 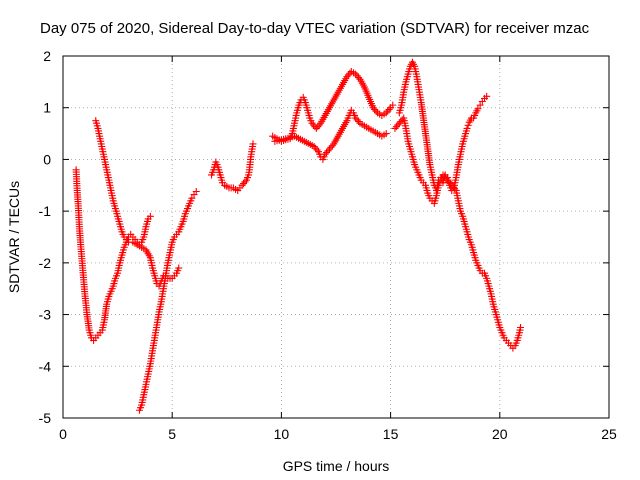 What do you see at coordinates (391, 434) in the screenshot?
I see `x-tick-label: 15` at bounding box center [391, 434].